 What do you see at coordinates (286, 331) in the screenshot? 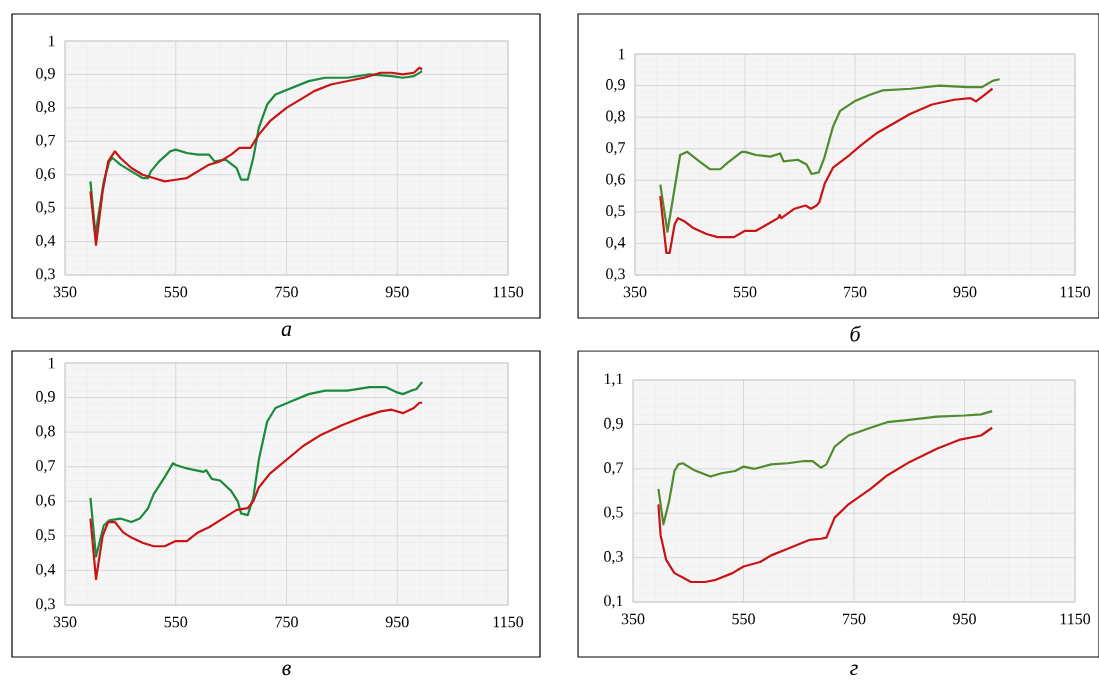
I see `text: а` at bounding box center [286, 331].